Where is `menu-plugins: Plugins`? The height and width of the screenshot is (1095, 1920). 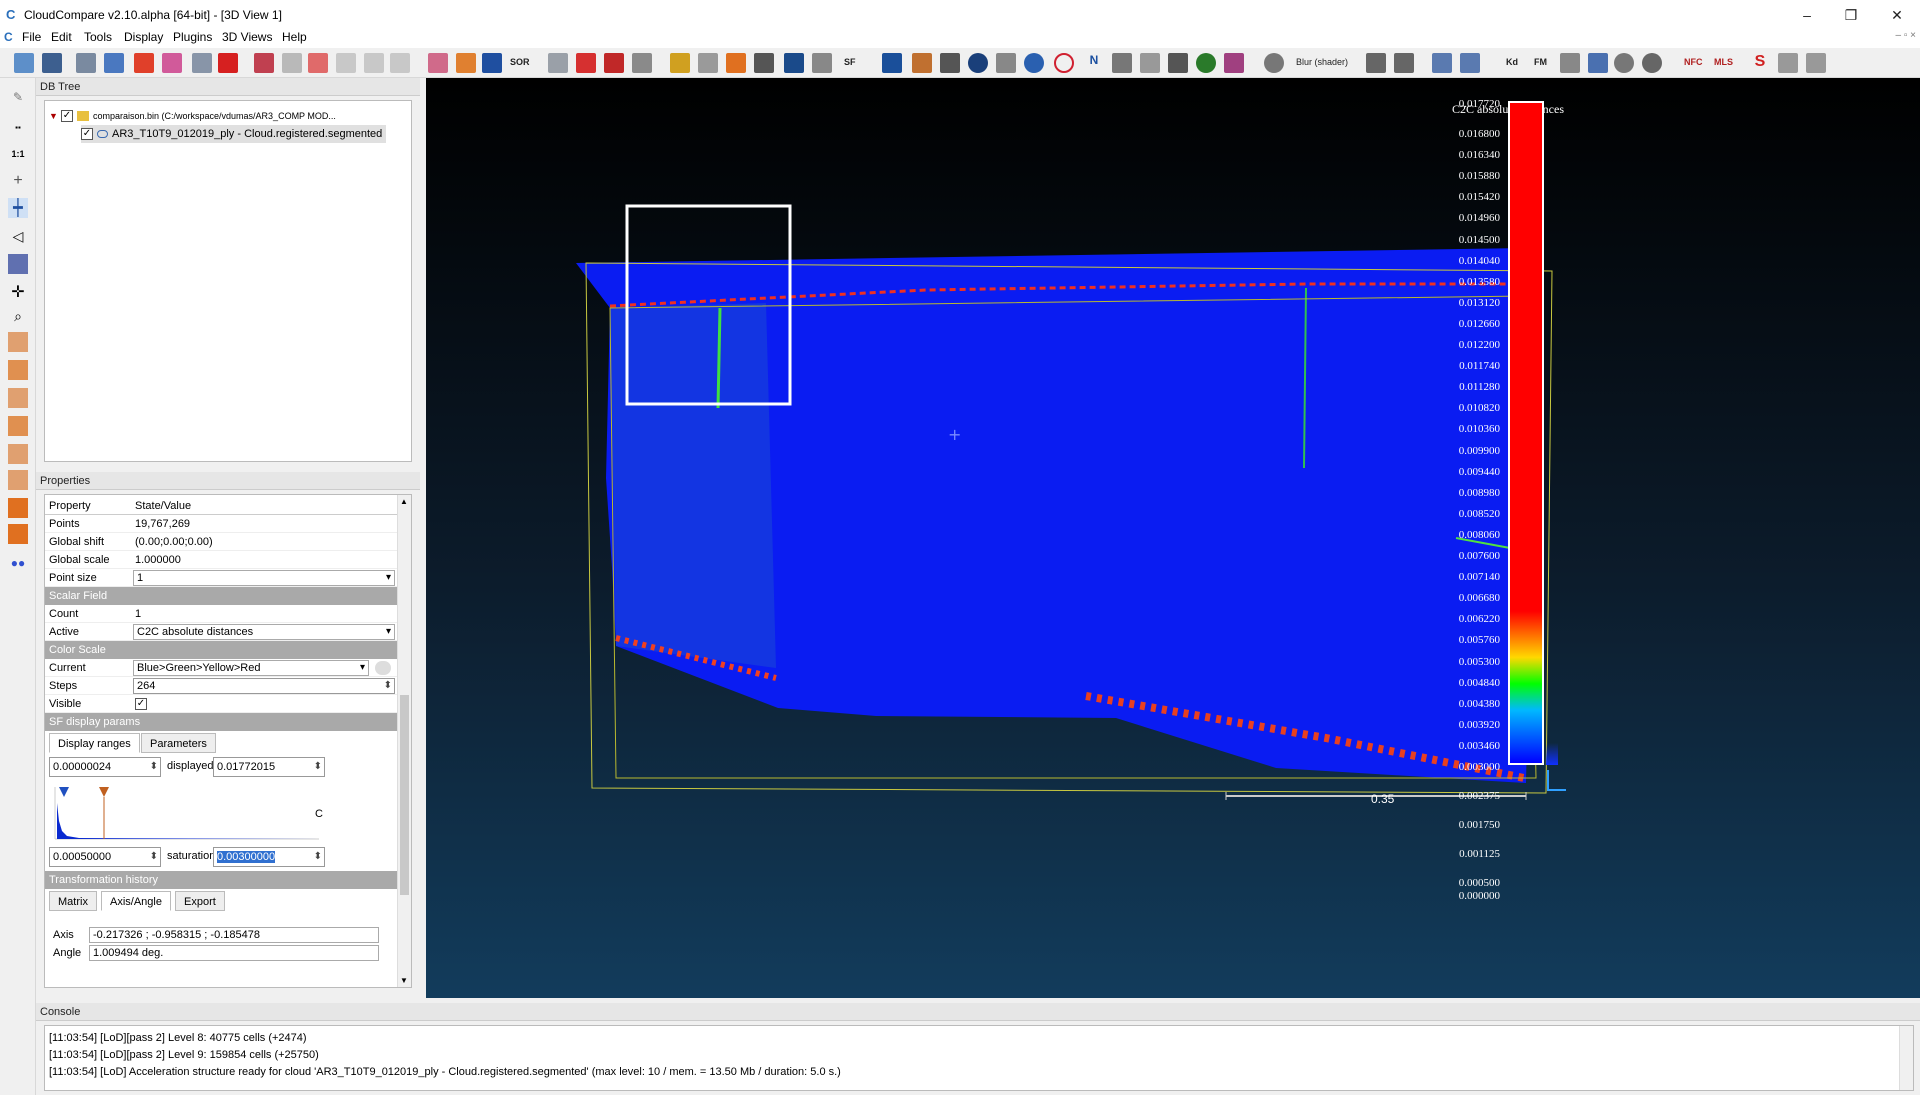 menu-plugins: Plugins is located at coordinates (193, 37).